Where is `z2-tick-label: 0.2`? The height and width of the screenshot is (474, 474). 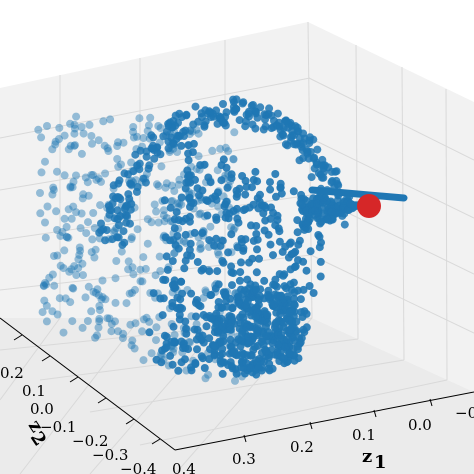
z2-tick-label: 0.2 is located at coordinates (12, 373).